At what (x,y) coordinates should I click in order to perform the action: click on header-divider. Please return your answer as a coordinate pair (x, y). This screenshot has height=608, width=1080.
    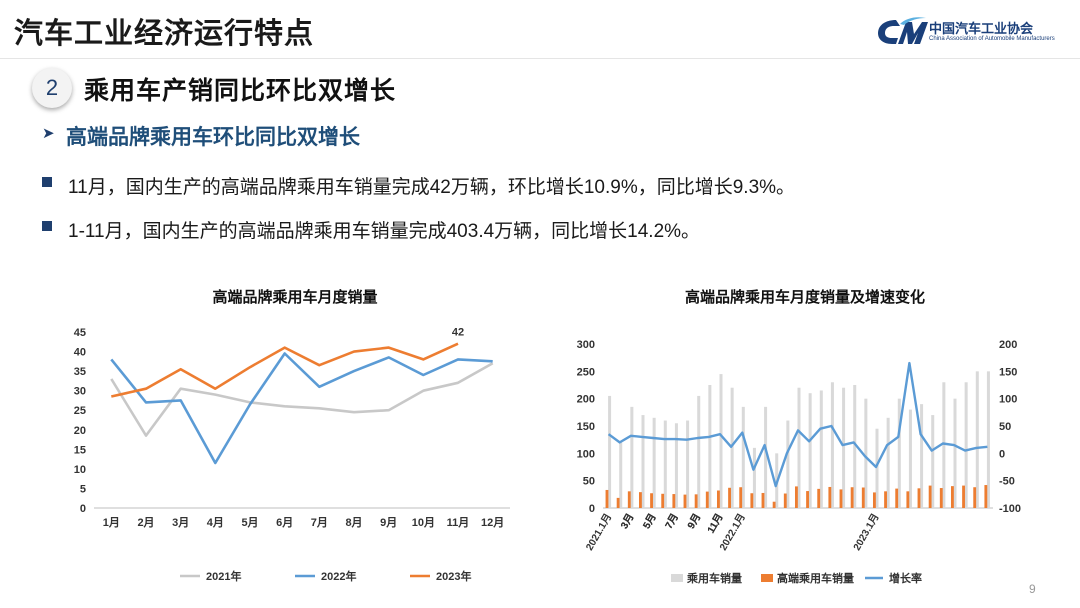
    Looking at the image, I should click on (540, 58).